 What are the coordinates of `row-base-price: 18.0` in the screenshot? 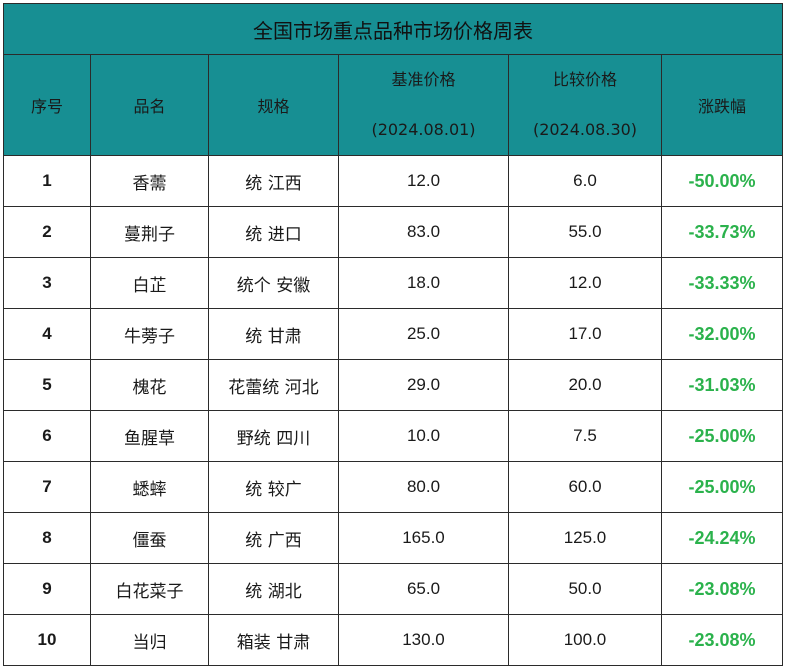 It's located at (423, 283).